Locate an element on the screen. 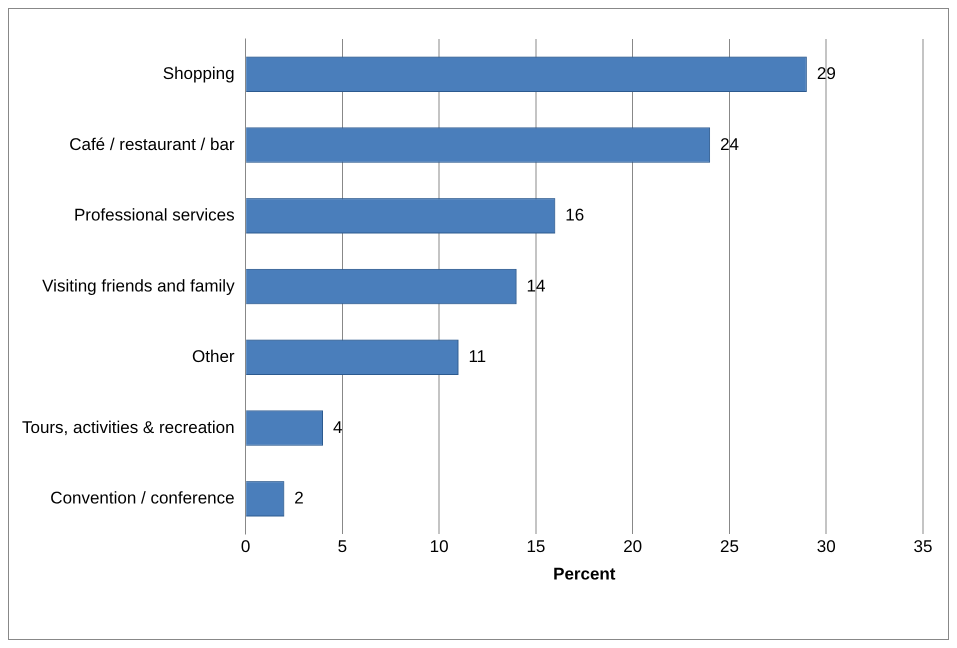  x-tick-label: 35 is located at coordinates (923, 546).